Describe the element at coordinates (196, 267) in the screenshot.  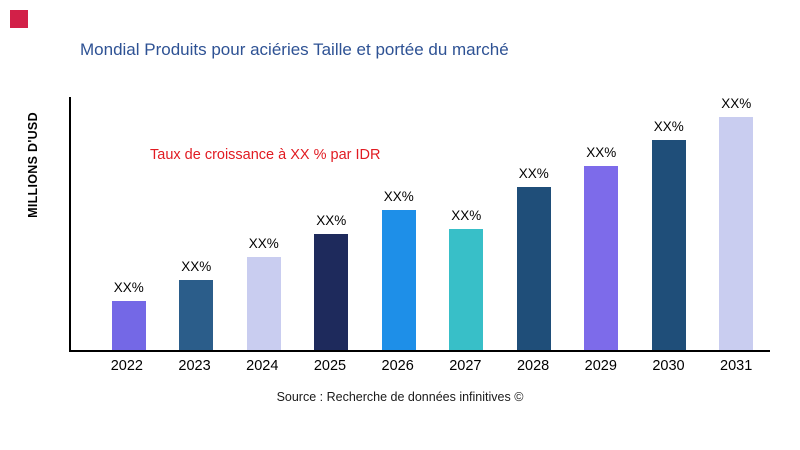
I see `bar-value-label-2023: XX%` at that location.